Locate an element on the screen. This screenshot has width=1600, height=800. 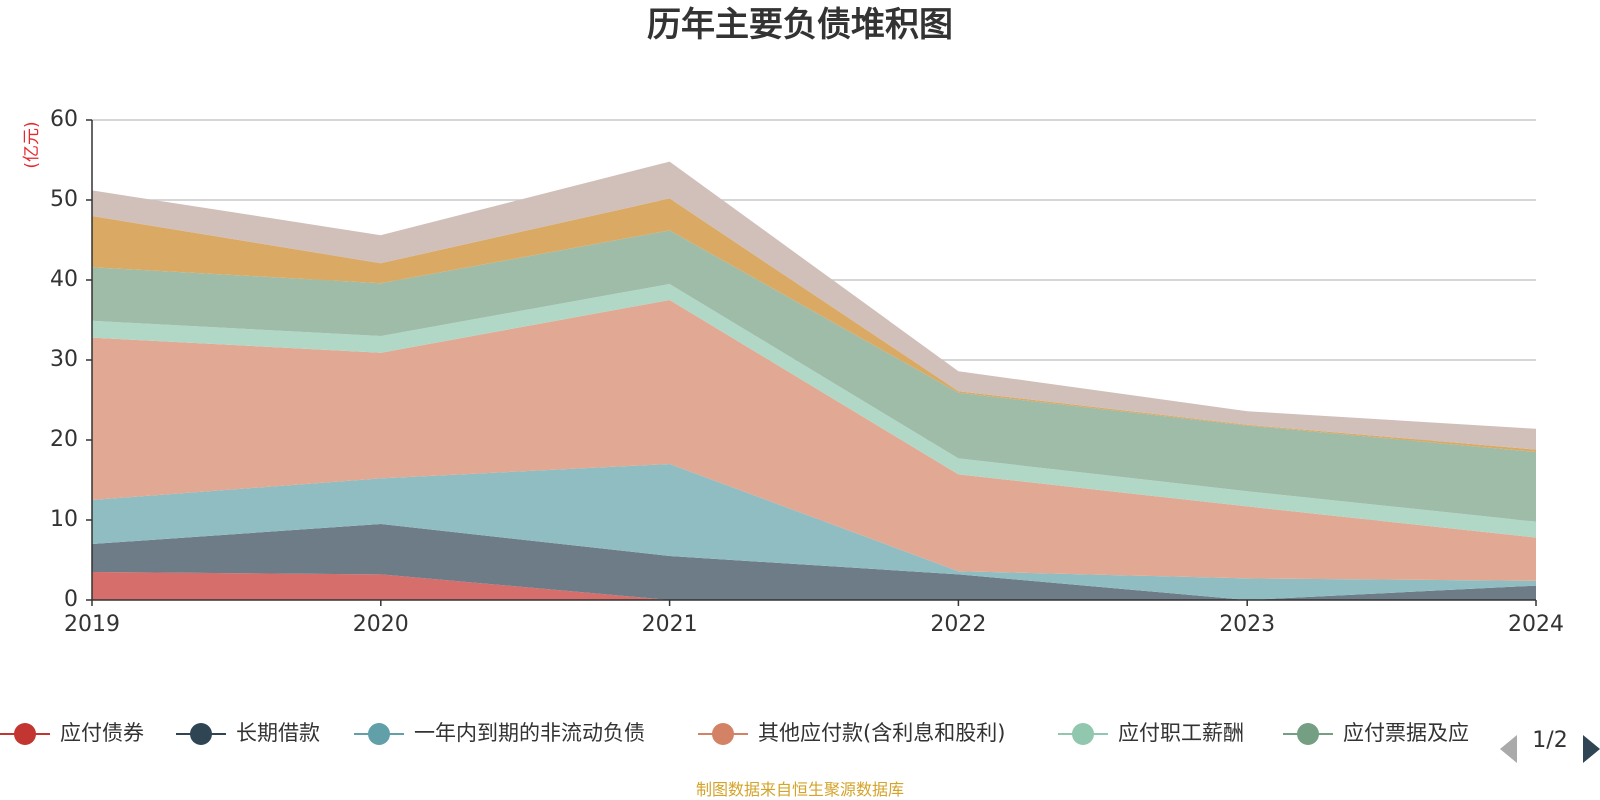
legend-item-5: 应付票据及应 is located at coordinates (1376, 733).